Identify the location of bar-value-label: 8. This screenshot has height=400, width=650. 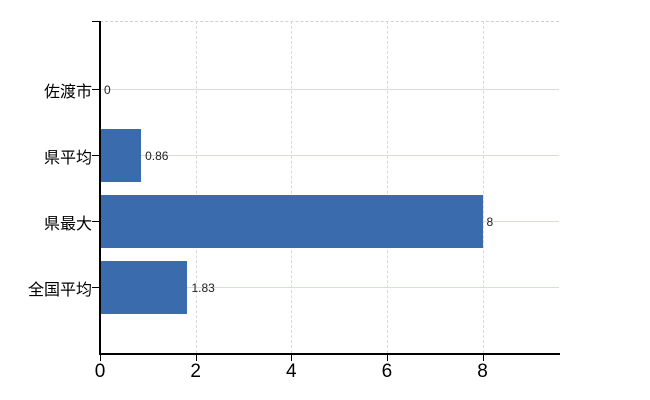
(490, 222).